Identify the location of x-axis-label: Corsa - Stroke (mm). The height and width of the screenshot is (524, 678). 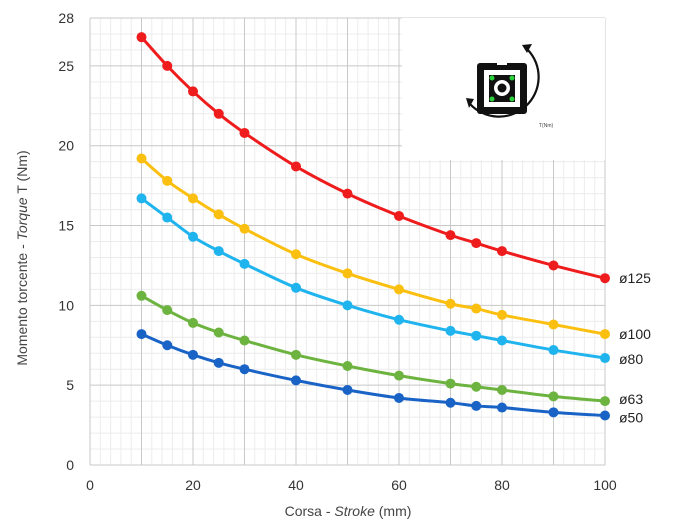
(348, 511).